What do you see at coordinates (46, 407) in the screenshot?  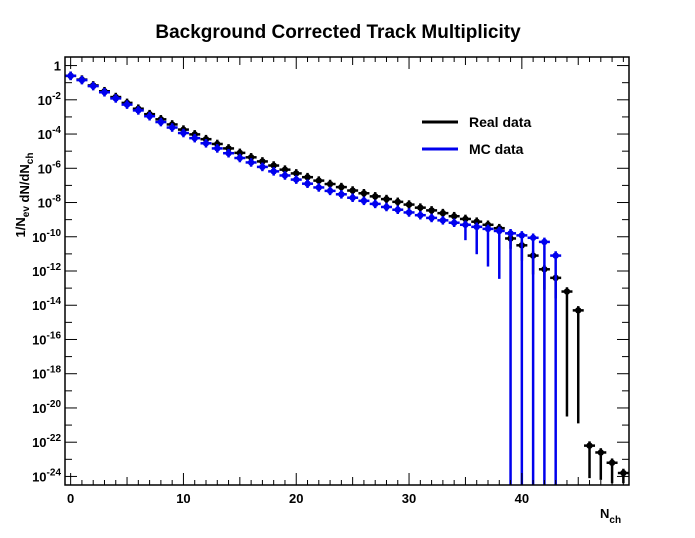 I see `y-tick-label: 10⁻²⁰` at bounding box center [46, 407].